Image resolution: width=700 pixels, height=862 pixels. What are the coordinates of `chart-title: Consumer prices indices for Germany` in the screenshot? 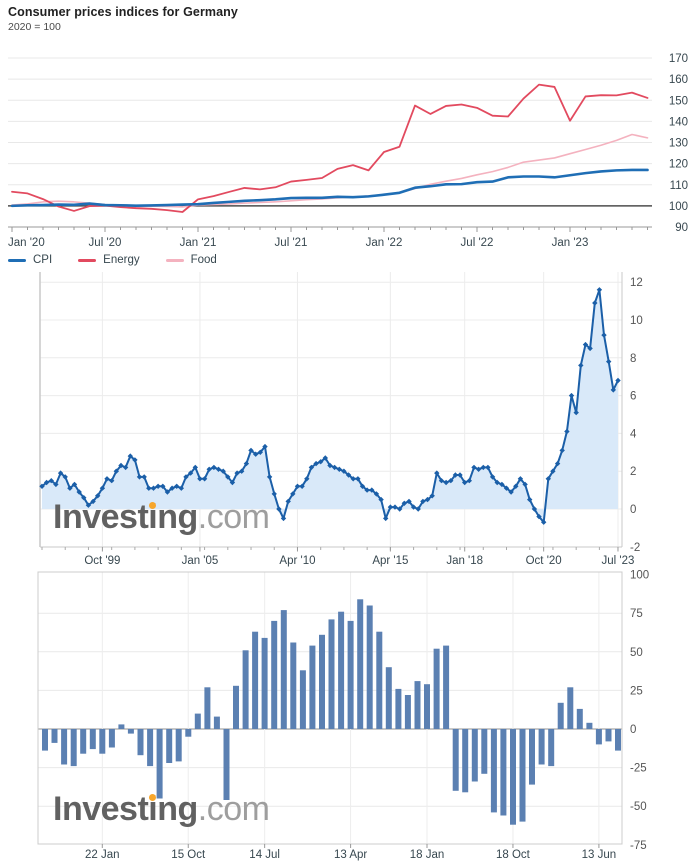 It's located at (123, 12).